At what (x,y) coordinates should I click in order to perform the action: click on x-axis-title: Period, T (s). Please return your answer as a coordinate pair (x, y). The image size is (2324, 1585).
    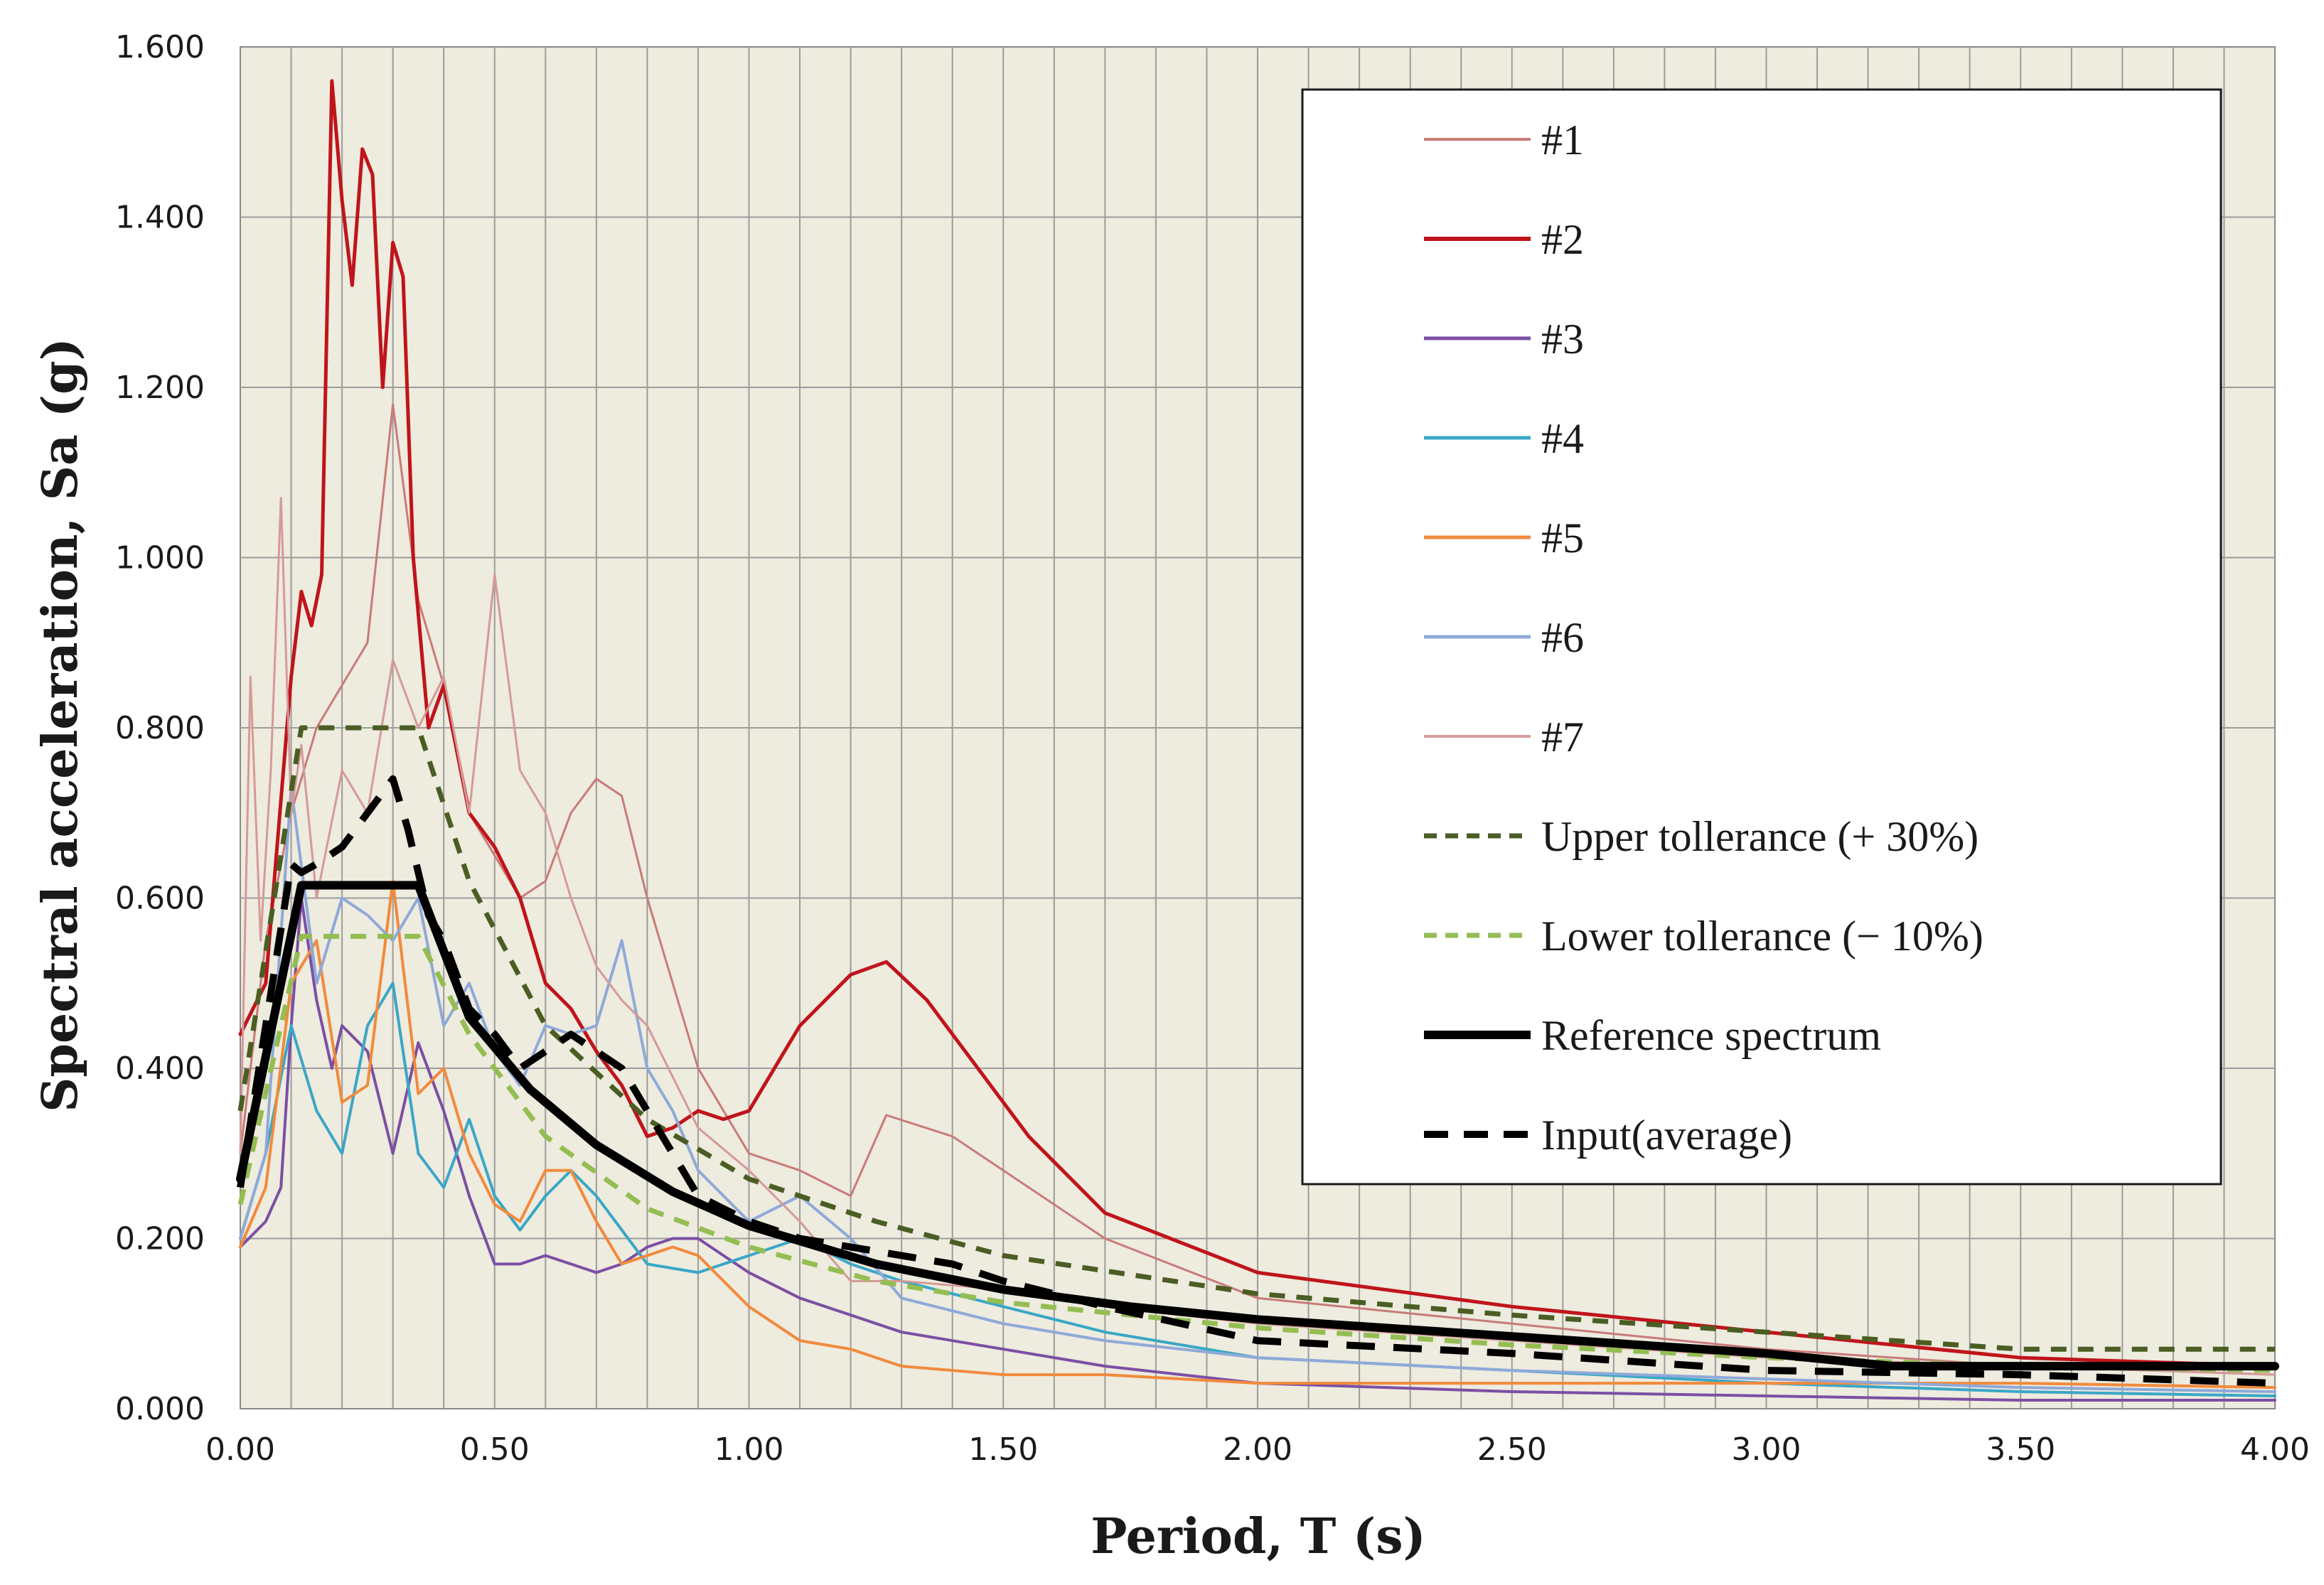
    Looking at the image, I should click on (1258, 1536).